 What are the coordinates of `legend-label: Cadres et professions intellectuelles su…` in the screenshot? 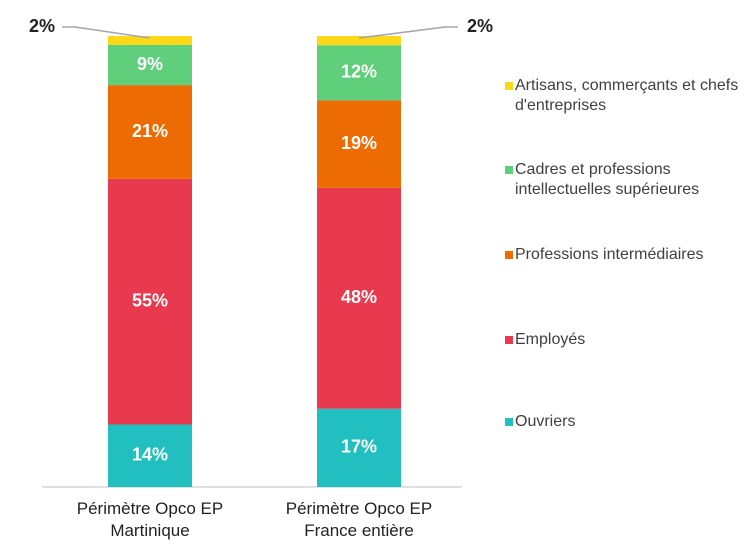 It's located at (607, 179).